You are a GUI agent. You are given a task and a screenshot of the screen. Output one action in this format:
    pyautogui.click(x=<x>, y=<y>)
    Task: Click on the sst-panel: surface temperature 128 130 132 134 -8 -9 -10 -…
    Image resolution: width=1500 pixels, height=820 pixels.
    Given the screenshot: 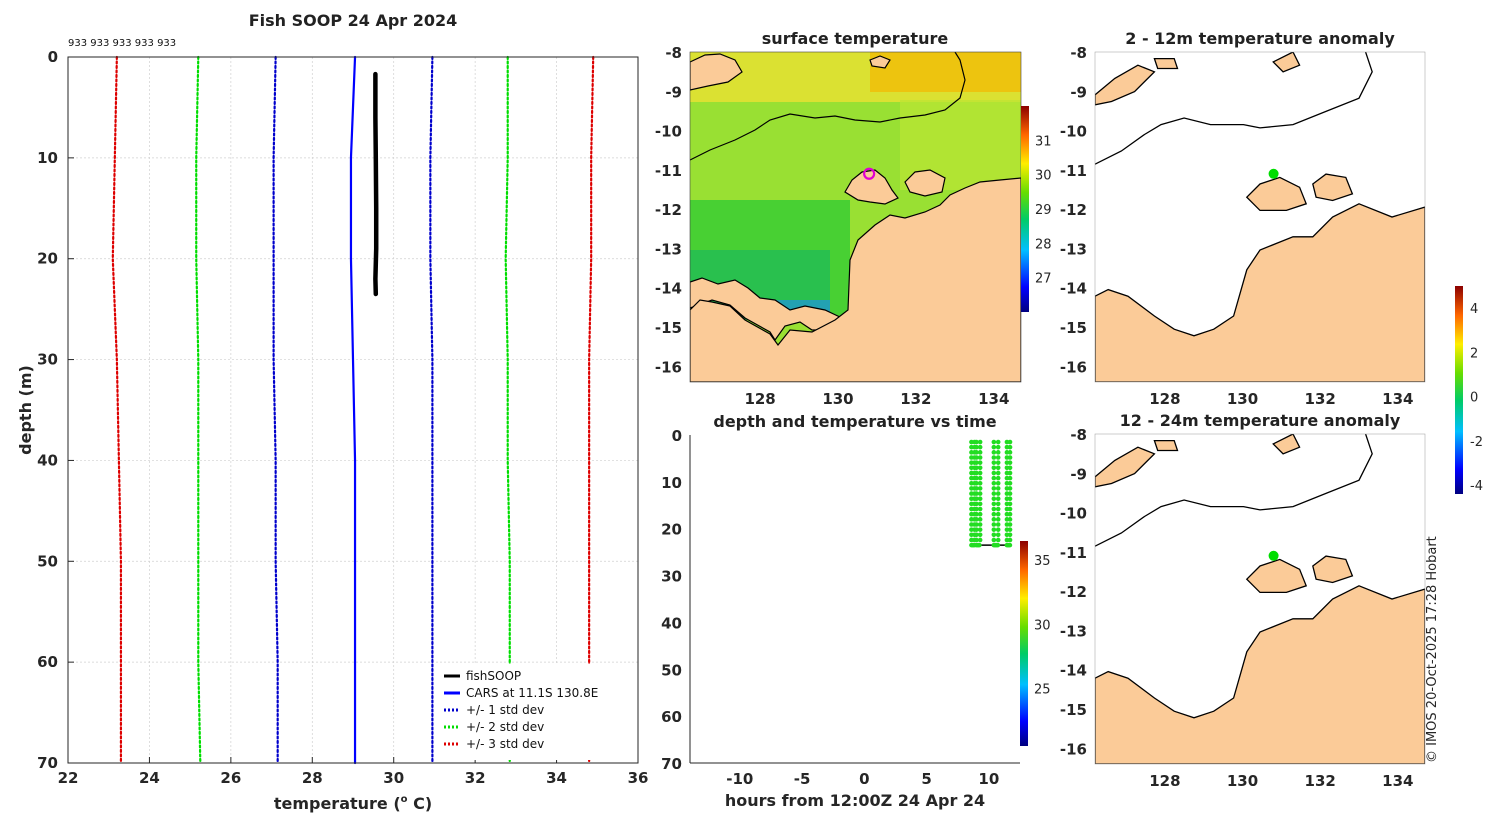 What is the action you would take?
    pyautogui.click(x=853, y=218)
    